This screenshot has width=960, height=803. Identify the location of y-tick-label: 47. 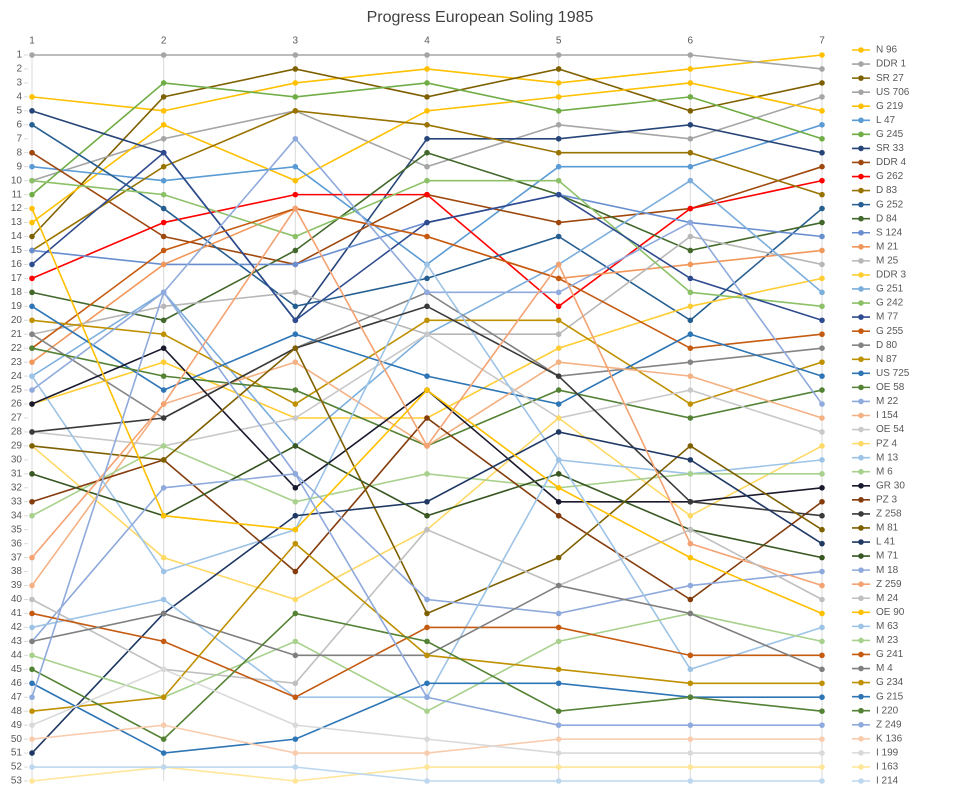
(17, 697).